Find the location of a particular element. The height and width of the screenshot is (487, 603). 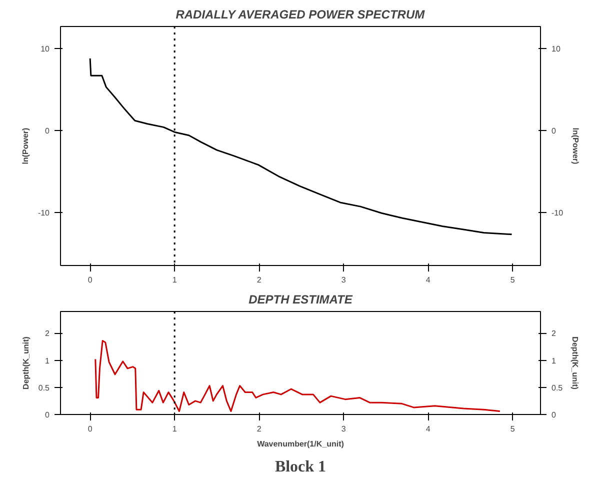

y2-tick-label: -10 is located at coordinates (558, 213).